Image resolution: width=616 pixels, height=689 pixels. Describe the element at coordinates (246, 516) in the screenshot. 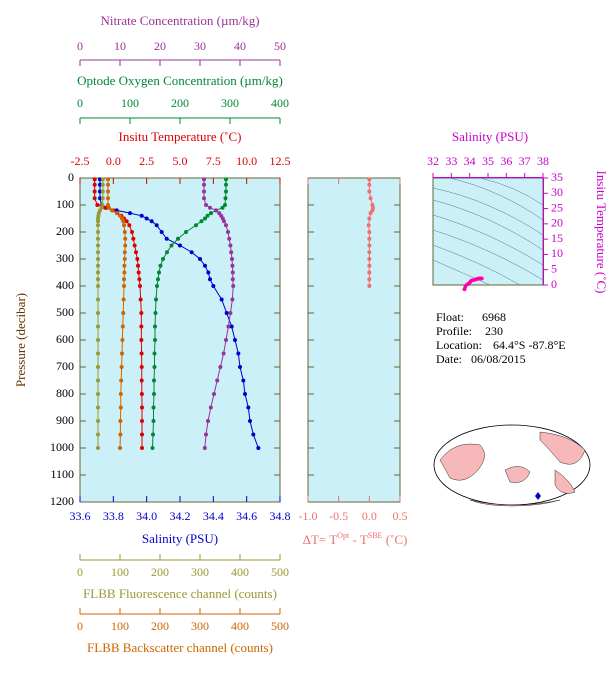

I see `tick-label: 34.6` at that location.